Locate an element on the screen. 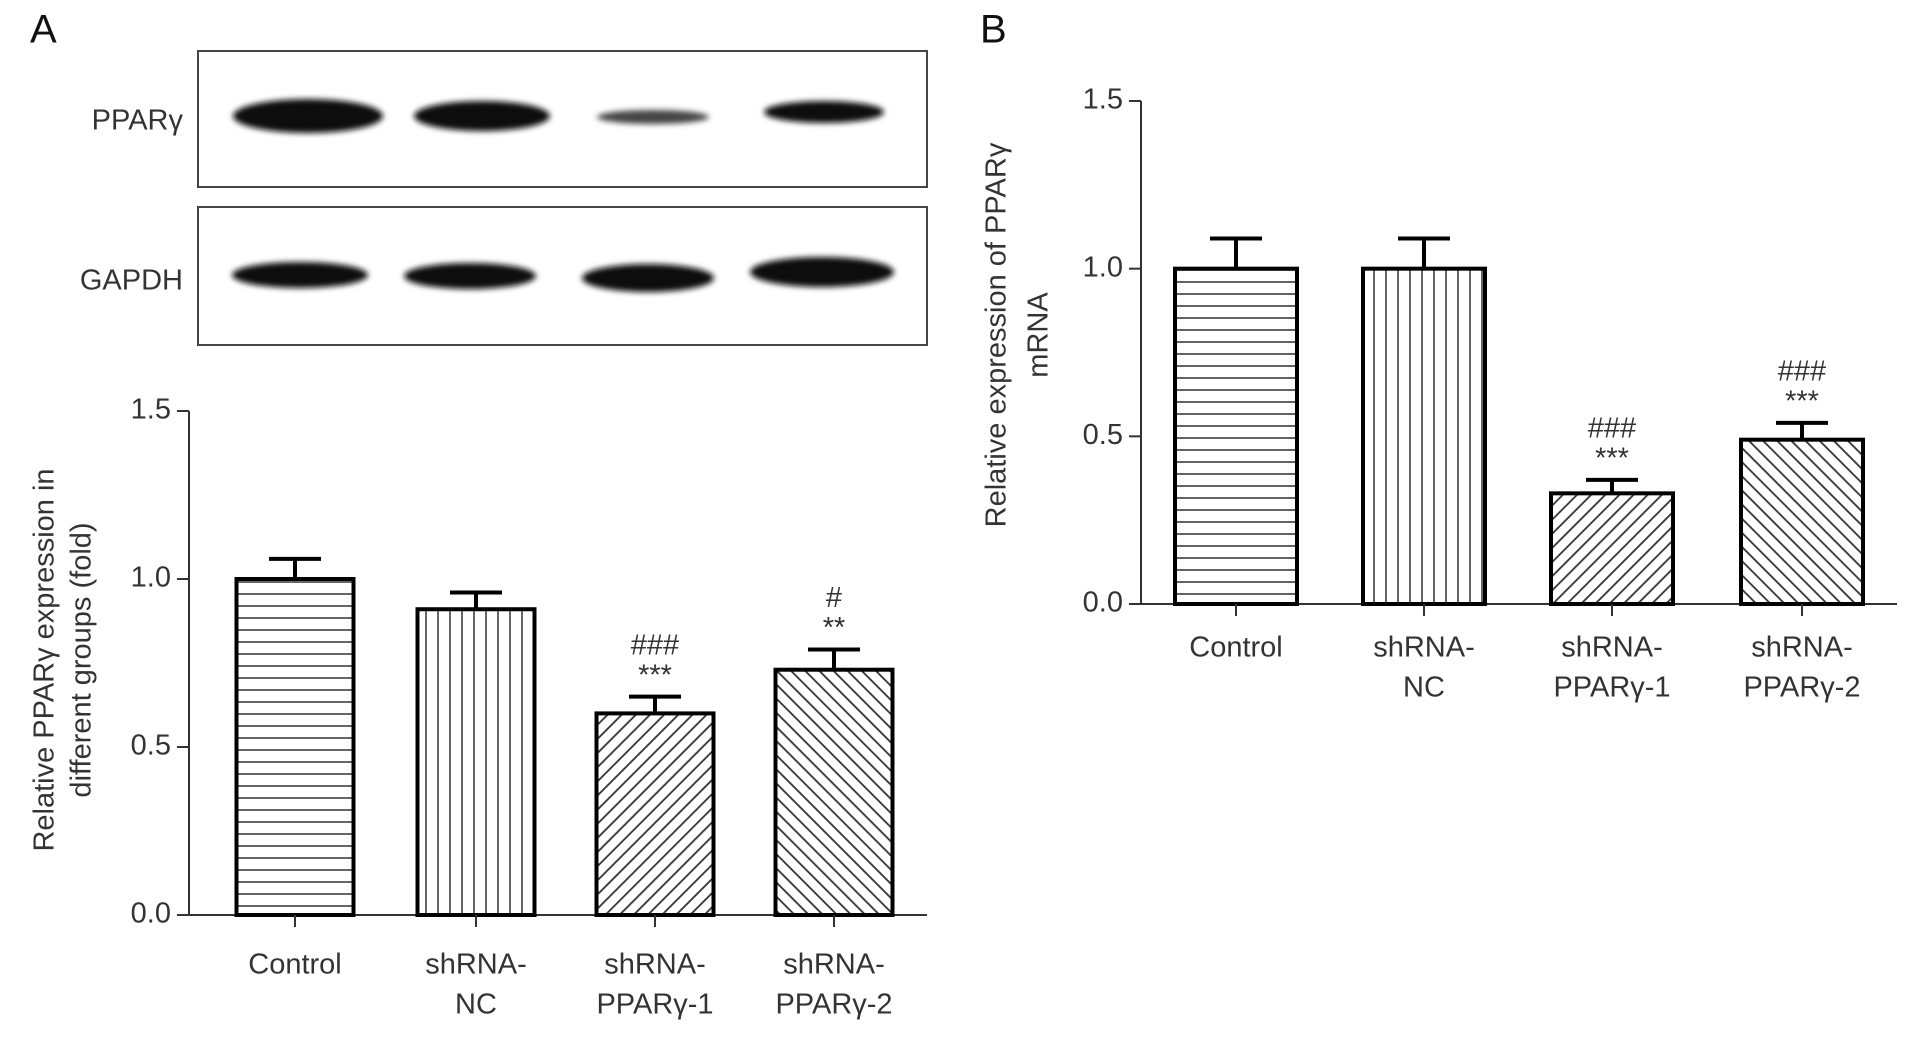  y-axis-label: different groups (fold) is located at coordinates (82, 659).